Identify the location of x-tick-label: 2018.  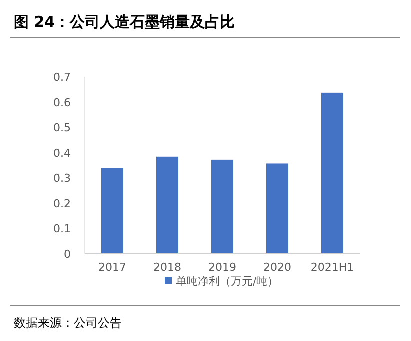
(168, 267).